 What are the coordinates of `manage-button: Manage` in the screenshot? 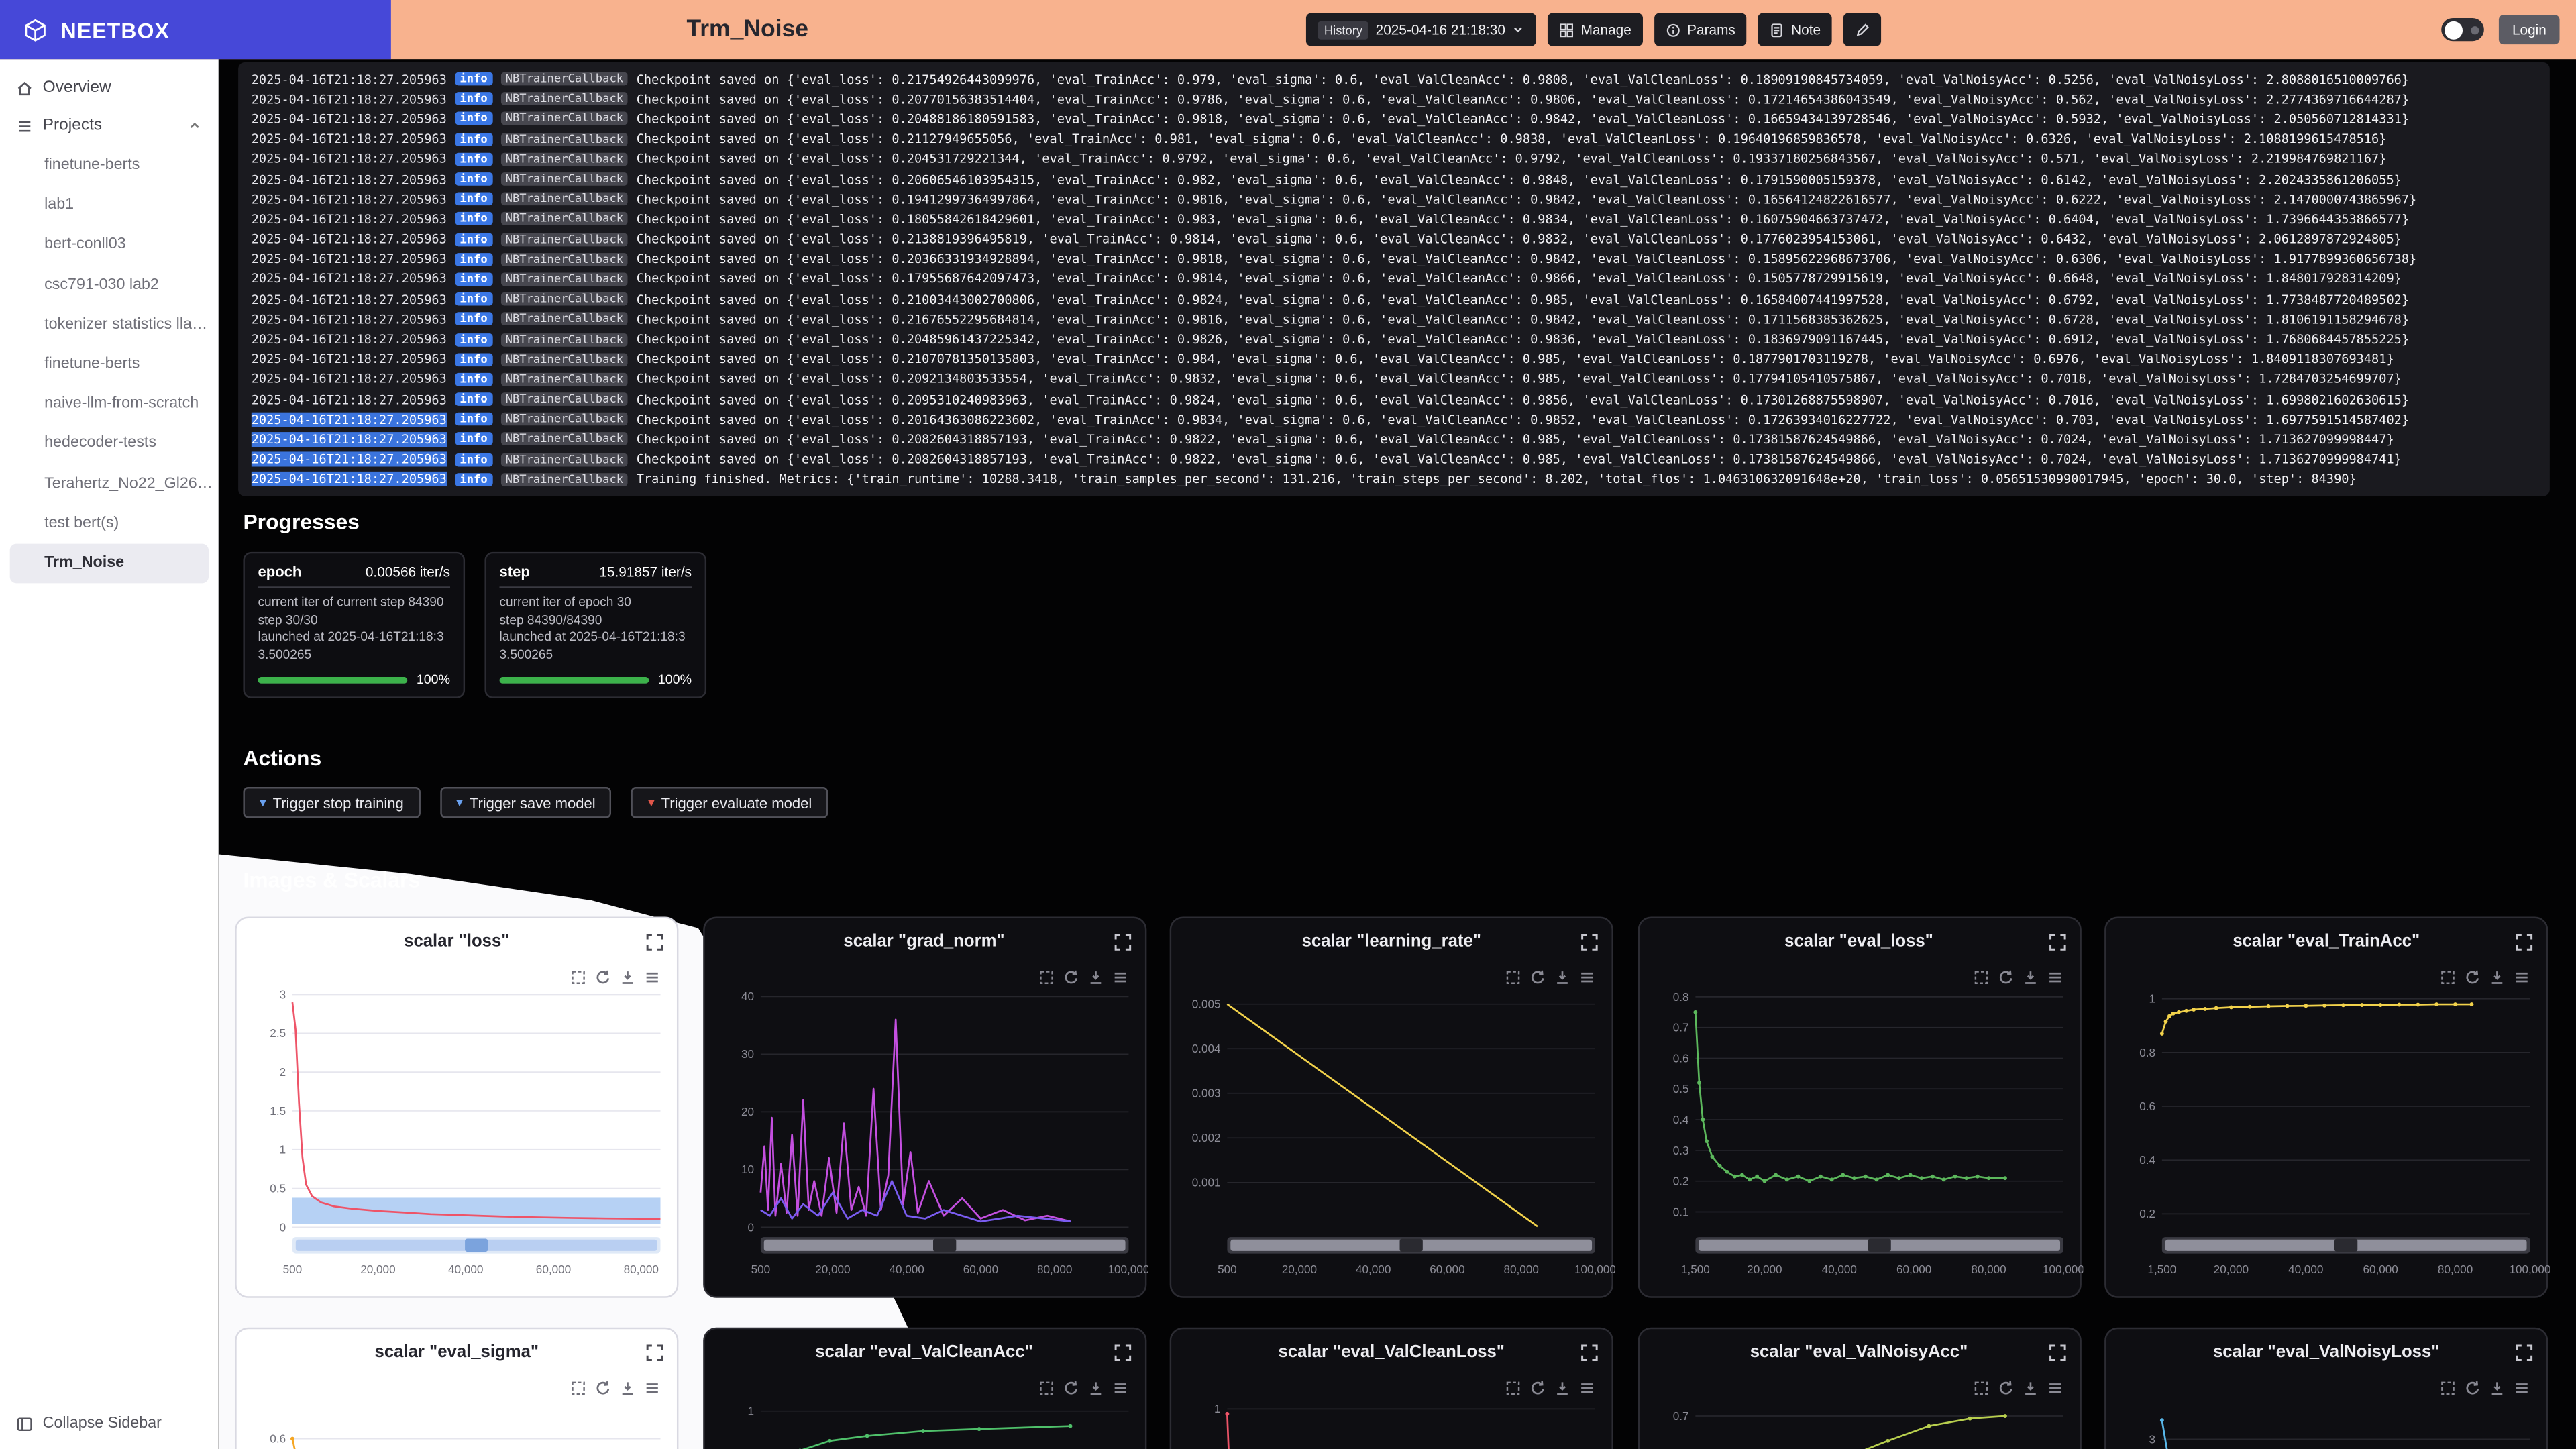 It's located at (1595, 29).